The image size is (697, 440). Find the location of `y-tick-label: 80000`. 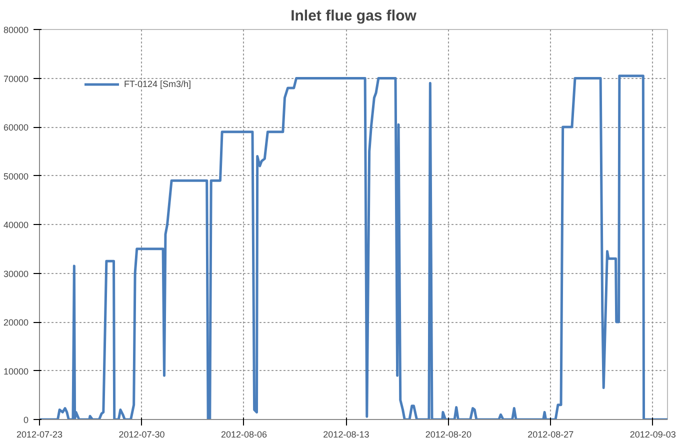

y-tick-label: 80000 is located at coordinates (16, 30).